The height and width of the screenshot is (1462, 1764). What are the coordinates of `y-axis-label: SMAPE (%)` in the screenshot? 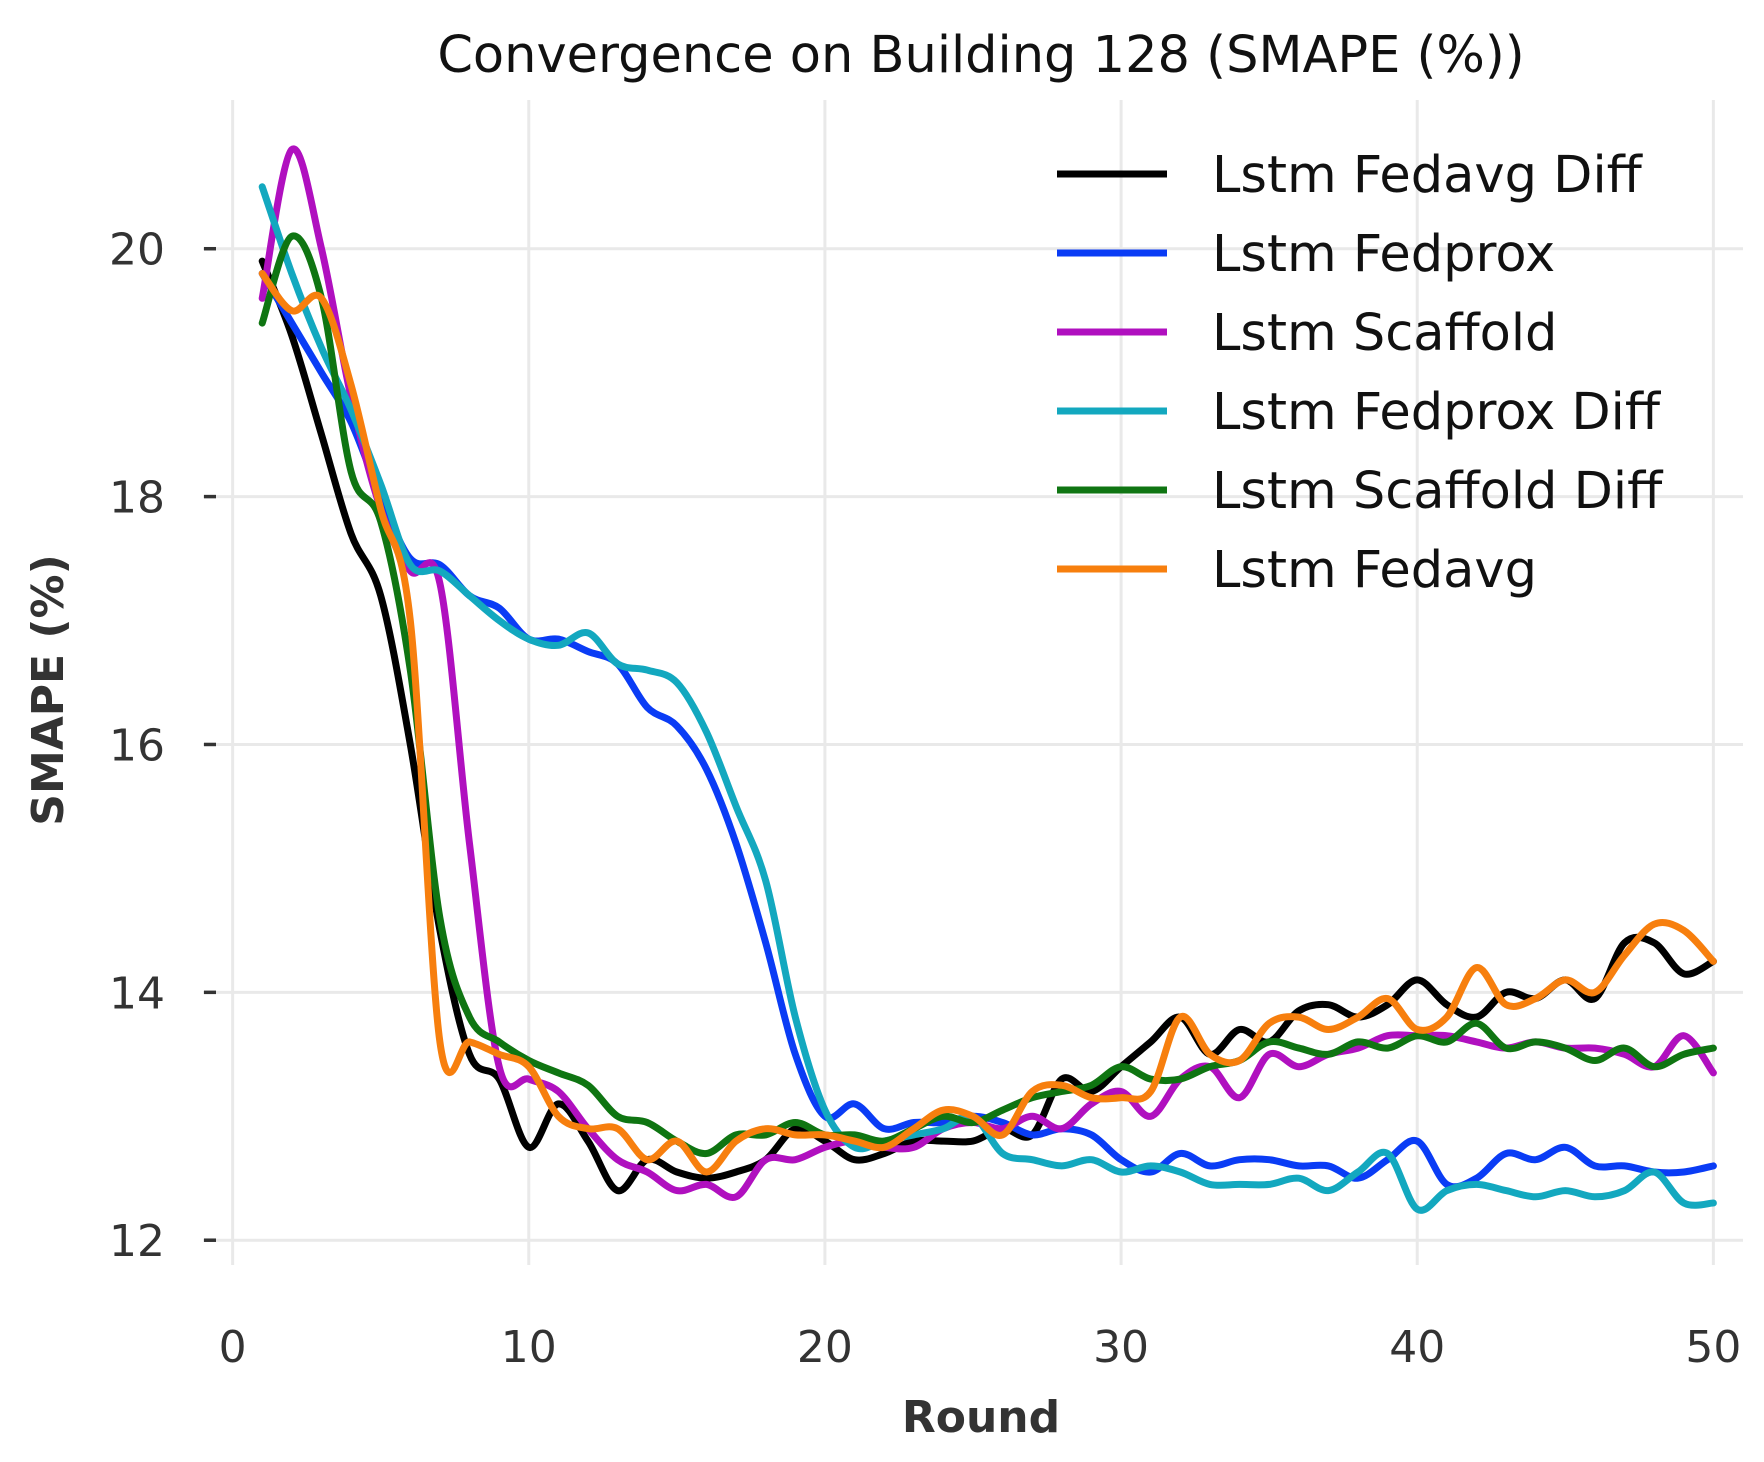 It's located at (48, 689).